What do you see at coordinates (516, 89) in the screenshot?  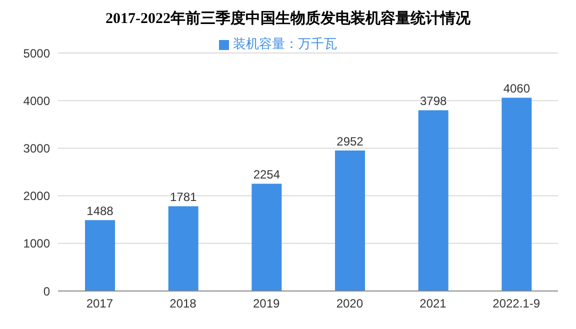 I see `data-label: 4060` at bounding box center [516, 89].